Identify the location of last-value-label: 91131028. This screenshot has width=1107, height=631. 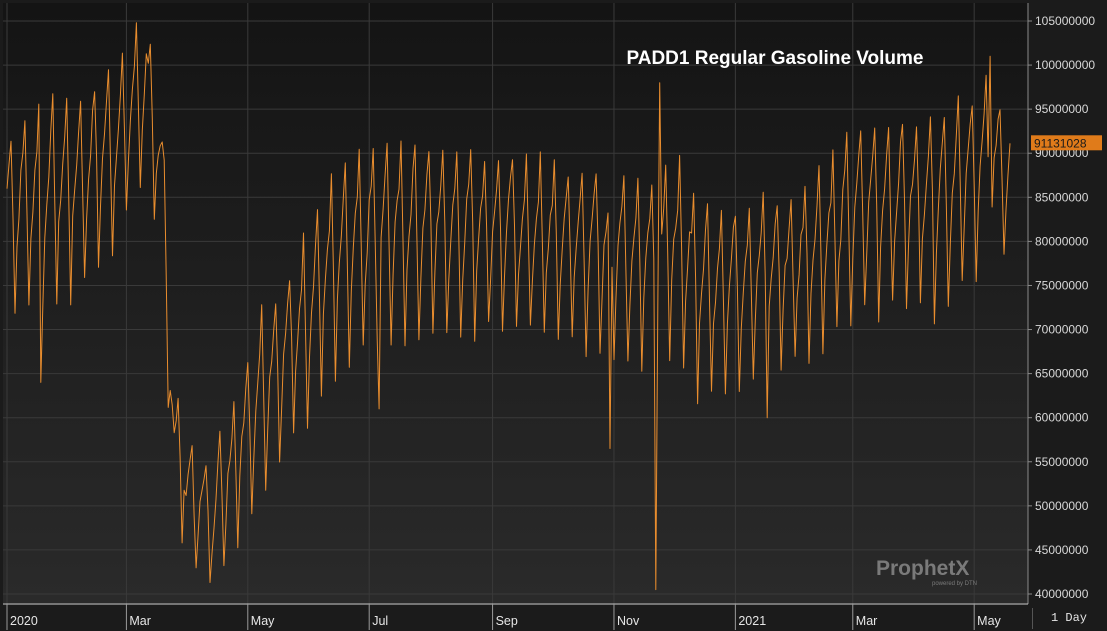
(1060, 143).